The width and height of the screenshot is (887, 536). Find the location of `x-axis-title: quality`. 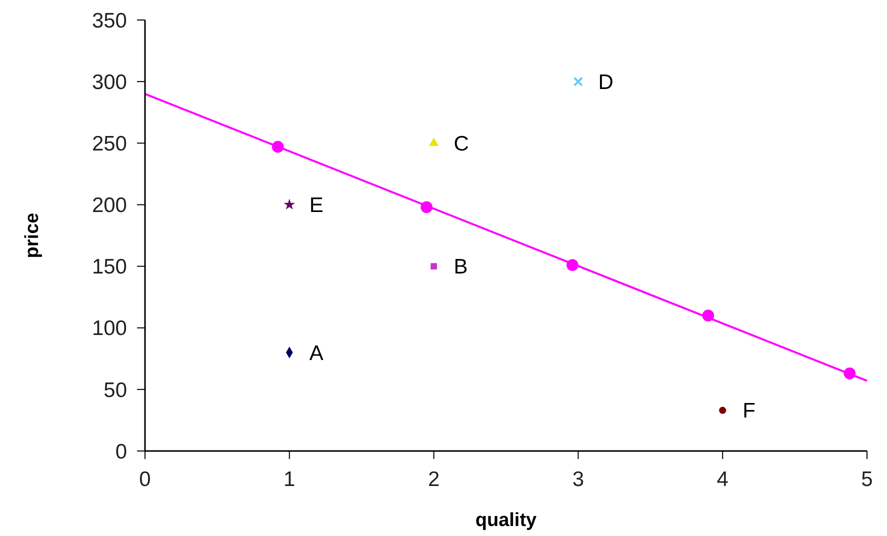

x-axis-title: quality is located at coordinates (506, 520).